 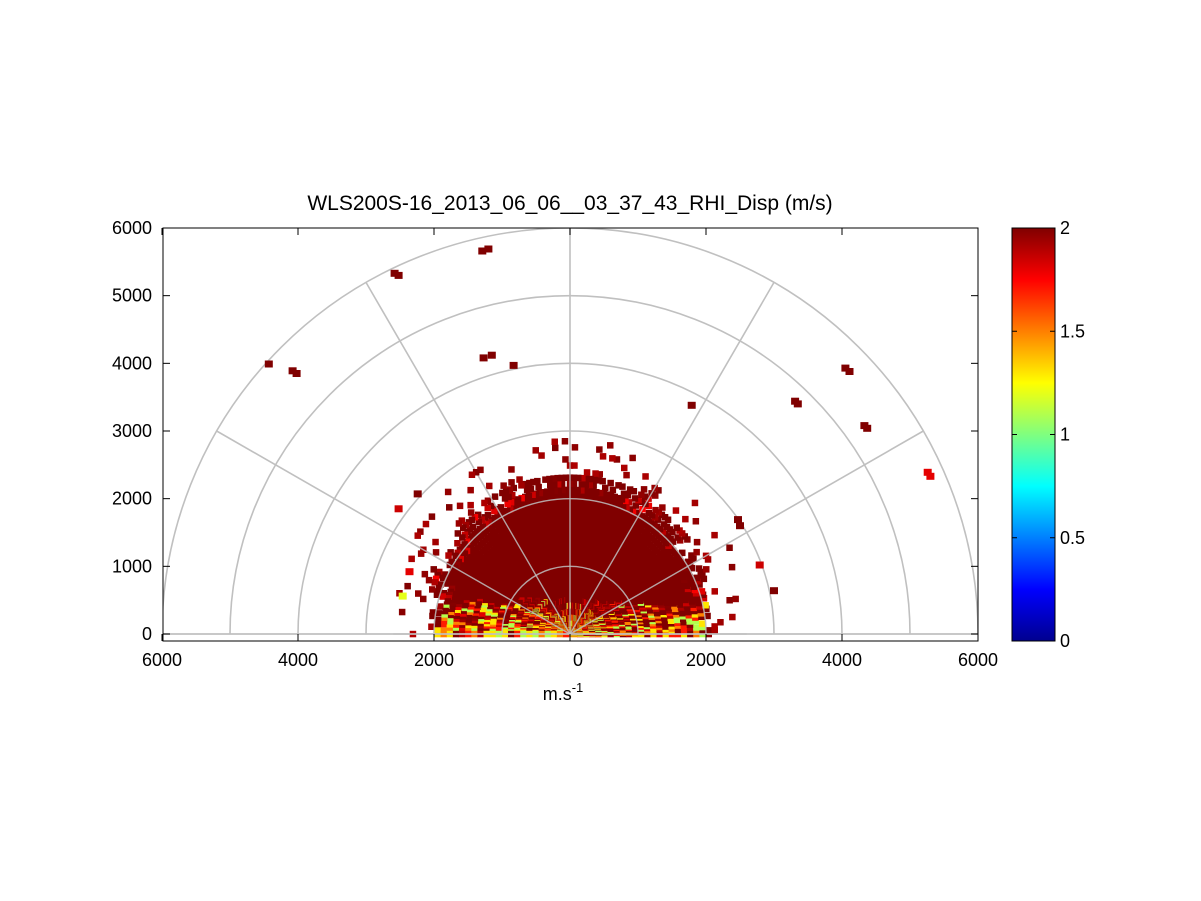 What do you see at coordinates (132, 431) in the screenshot?
I see `y-tick-label: 3000` at bounding box center [132, 431].